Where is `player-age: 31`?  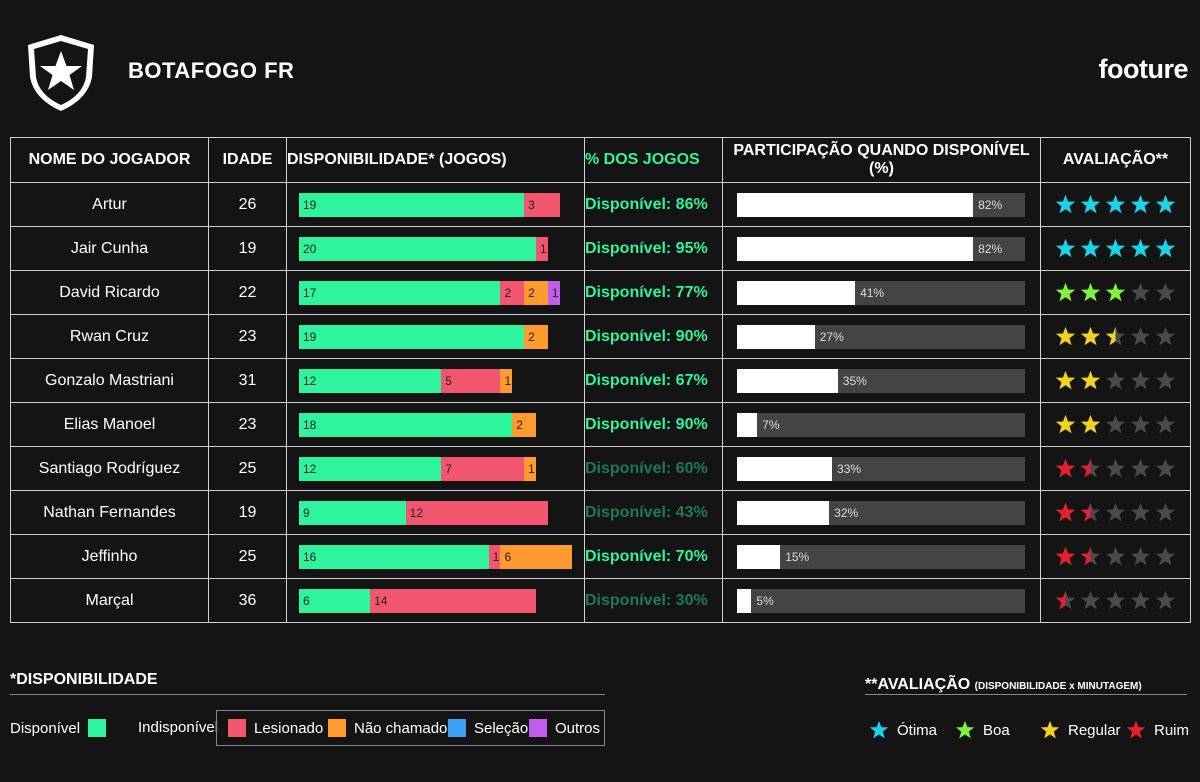 player-age: 31 is located at coordinates (247, 380).